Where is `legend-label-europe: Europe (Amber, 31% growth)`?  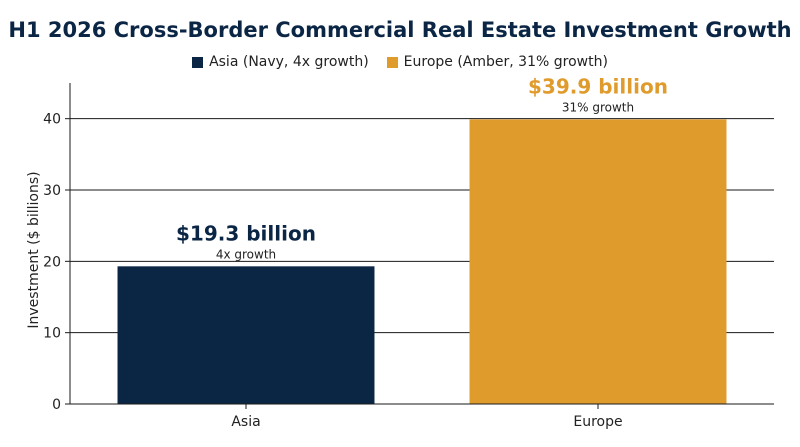
legend-label-europe: Europe (Amber, 31% growth) is located at coordinates (505, 62).